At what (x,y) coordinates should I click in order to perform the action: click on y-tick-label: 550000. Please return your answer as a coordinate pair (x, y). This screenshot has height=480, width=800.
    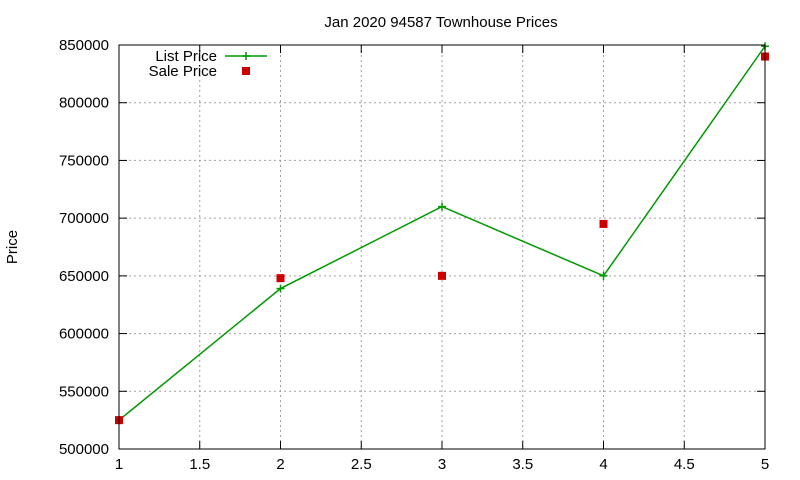
    Looking at the image, I should click on (84, 391).